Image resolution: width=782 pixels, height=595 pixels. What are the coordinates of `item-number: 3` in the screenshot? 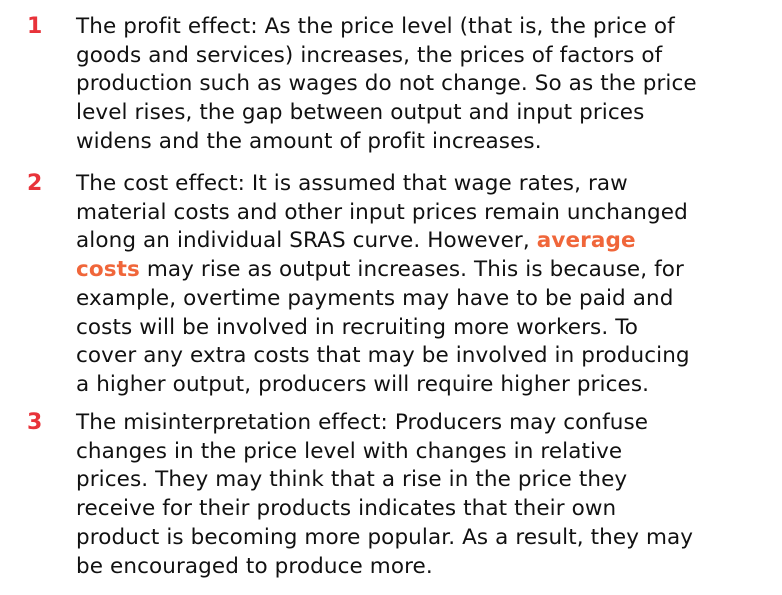 It's located at (35, 422).